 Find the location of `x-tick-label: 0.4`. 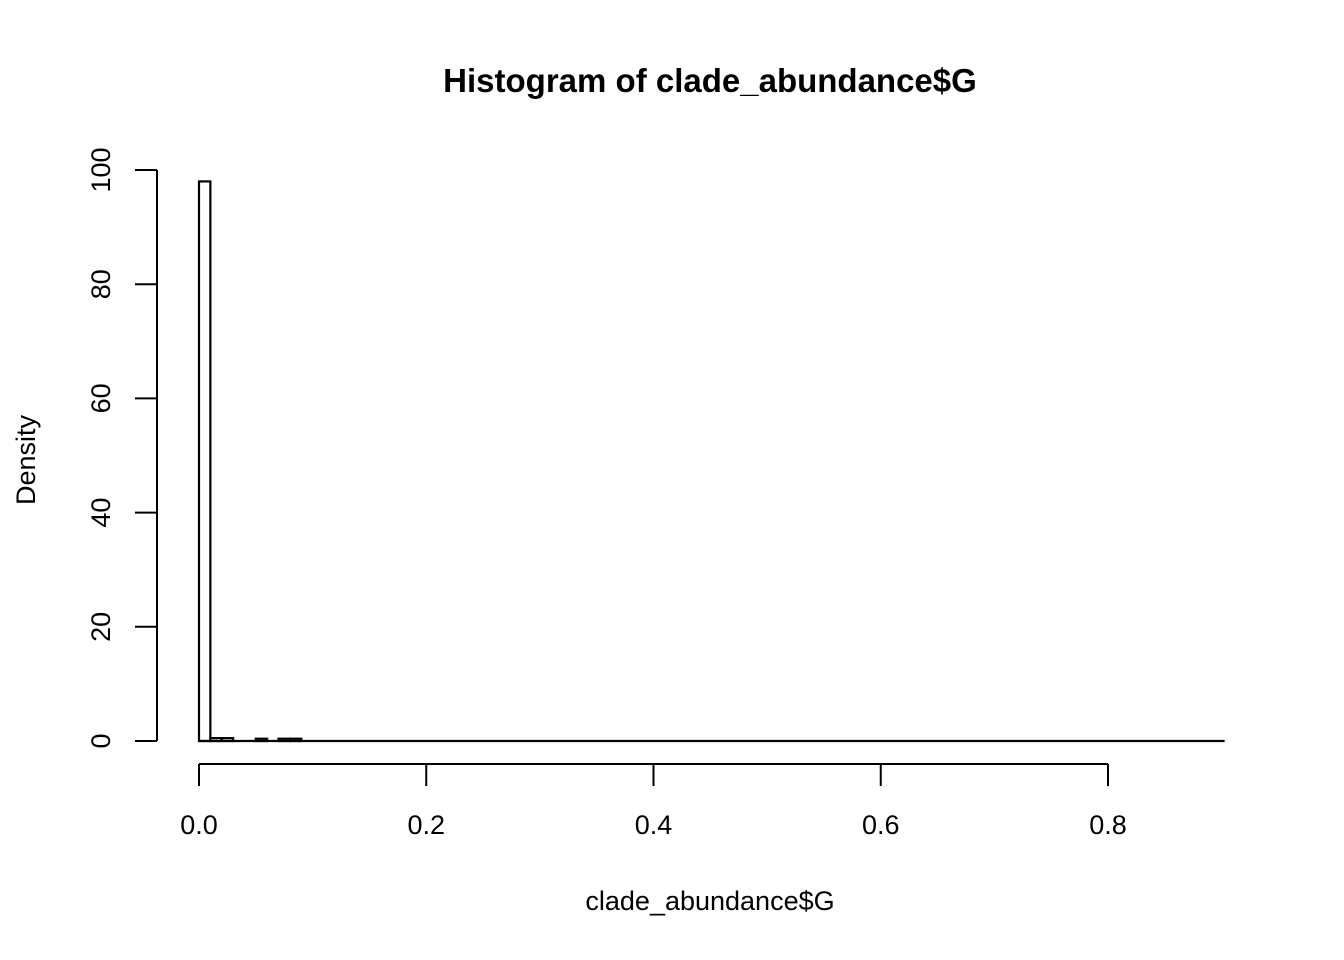

x-tick-label: 0.4 is located at coordinates (654, 825).